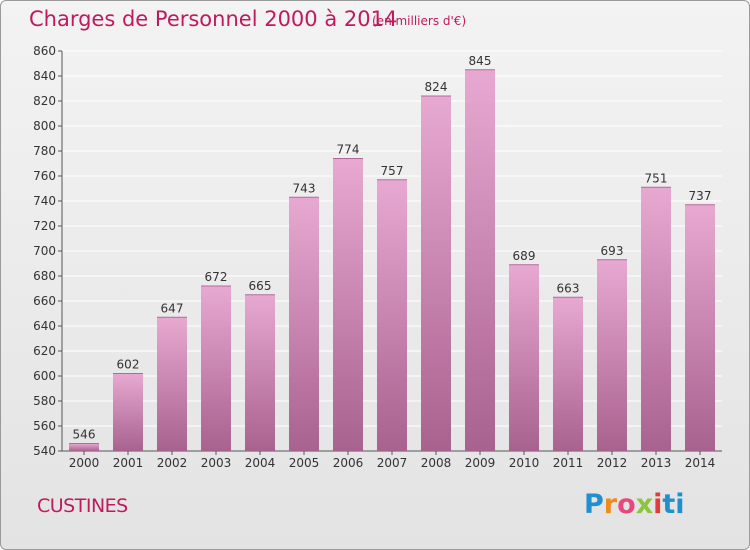 This screenshot has width=750, height=550. I want to click on y-tick-label: 720, so click(44, 226).